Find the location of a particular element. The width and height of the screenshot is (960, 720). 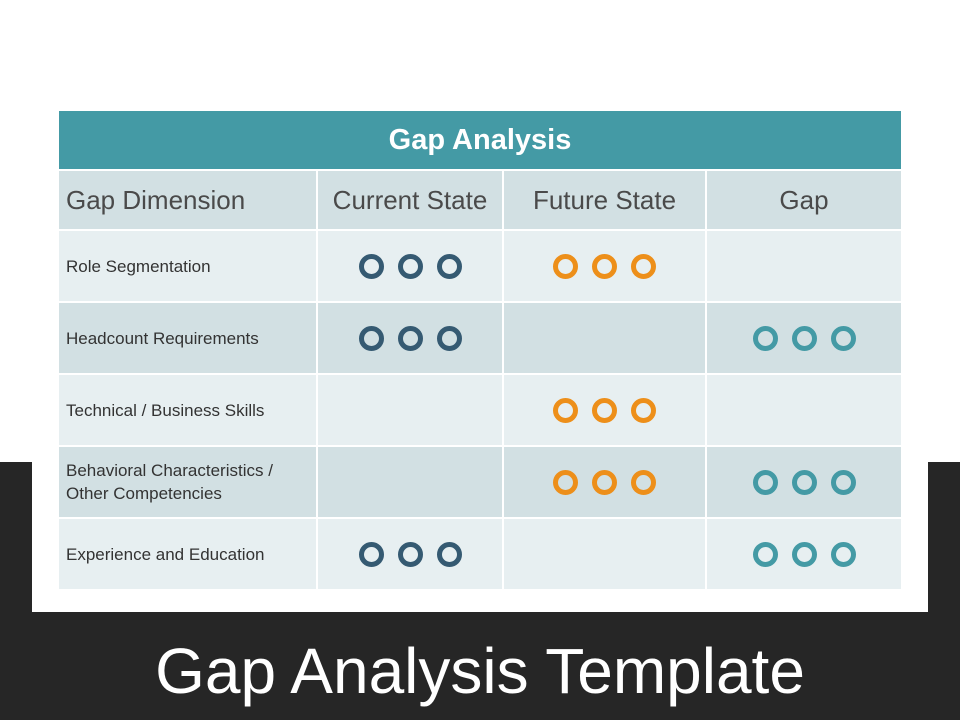

dimension-cell: Role Segmentation is located at coordinates (188, 265).